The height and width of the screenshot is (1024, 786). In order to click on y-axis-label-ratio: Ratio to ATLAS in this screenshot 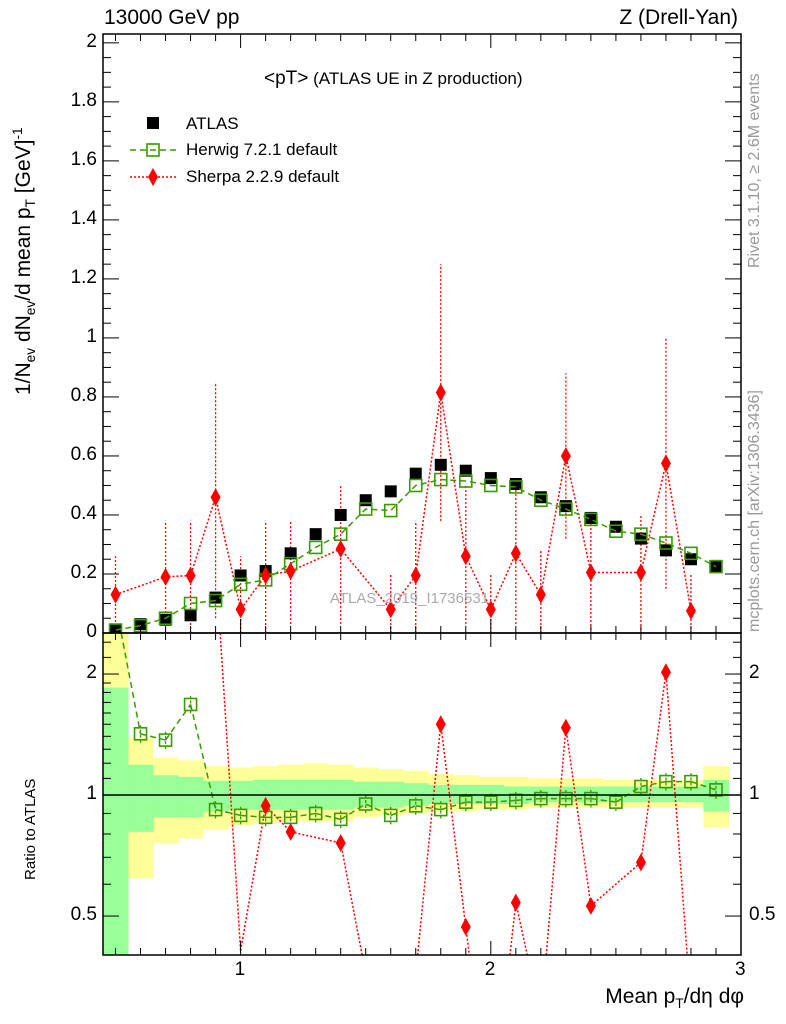, I will do `click(30, 829)`.